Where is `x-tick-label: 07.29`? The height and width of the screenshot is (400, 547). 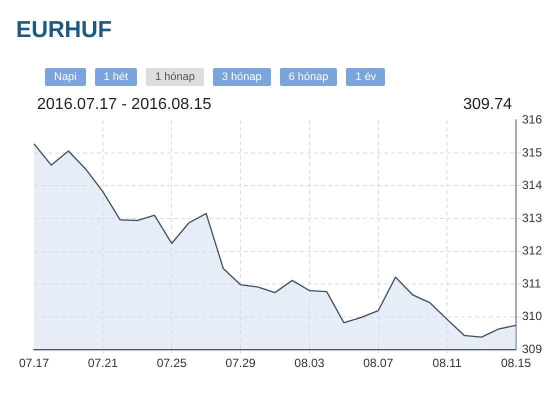
x-tick-label: 07.29 is located at coordinates (241, 363).